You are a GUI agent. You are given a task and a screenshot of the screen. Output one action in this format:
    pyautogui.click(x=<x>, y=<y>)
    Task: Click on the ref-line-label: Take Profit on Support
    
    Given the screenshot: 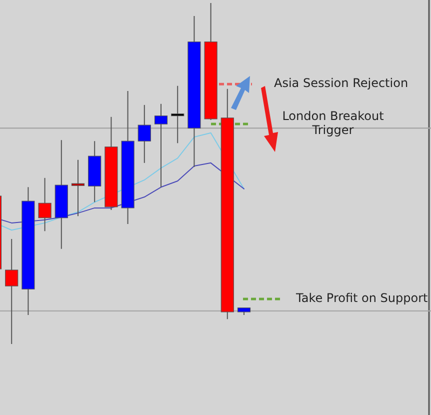 What is the action you would take?
    pyautogui.click(x=361, y=298)
    